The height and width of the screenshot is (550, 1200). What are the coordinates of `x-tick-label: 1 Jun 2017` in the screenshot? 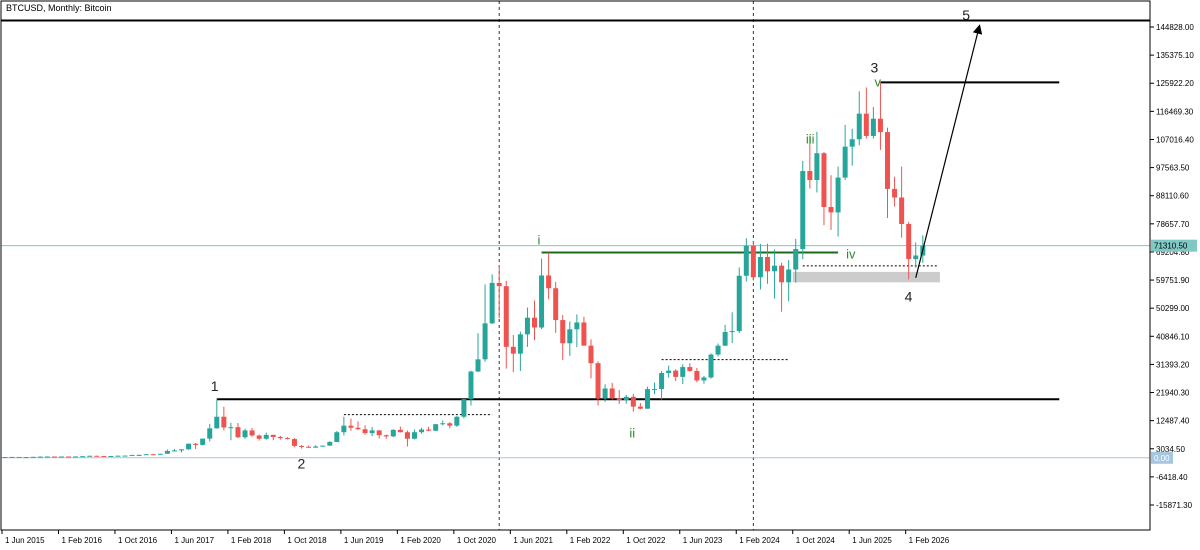 It's located at (194, 540).